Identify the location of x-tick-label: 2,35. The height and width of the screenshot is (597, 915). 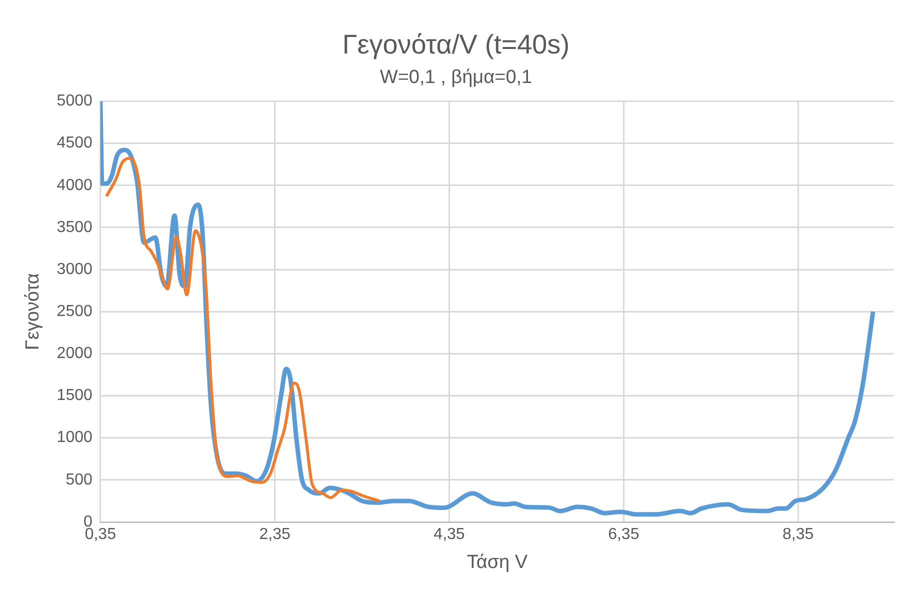
(274, 535).